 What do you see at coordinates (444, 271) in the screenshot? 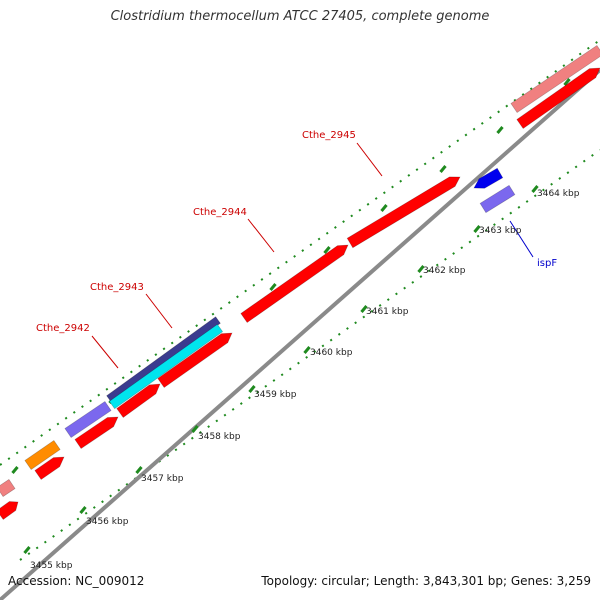
I see `scale-label: 3462 kbp` at bounding box center [444, 271].